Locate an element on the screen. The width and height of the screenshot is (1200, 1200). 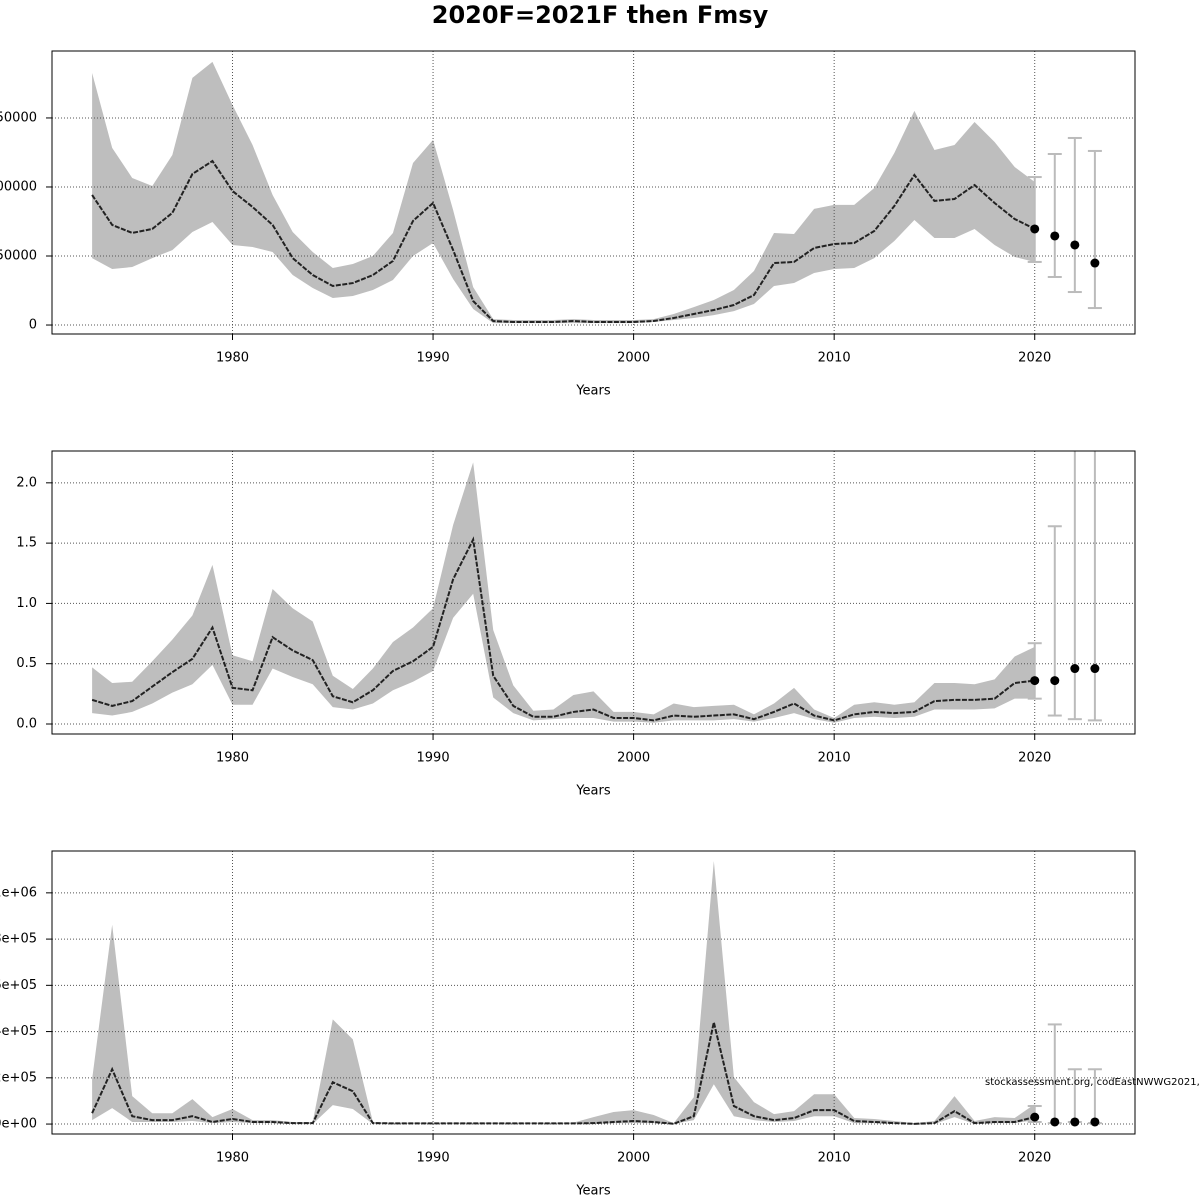
y-tick-label: 1.0 is located at coordinates (26, 603).